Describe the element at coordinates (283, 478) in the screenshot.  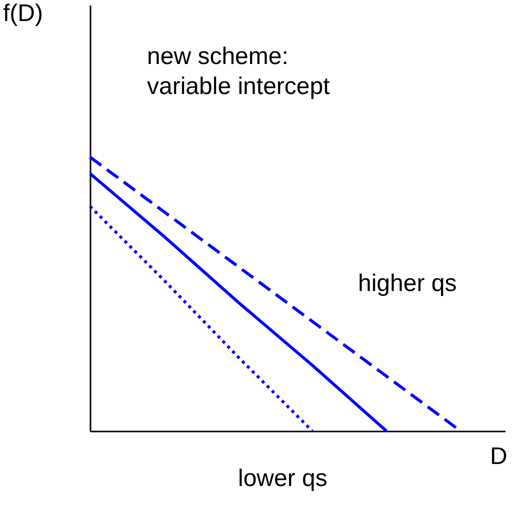
I see `text: lower qs` at that location.